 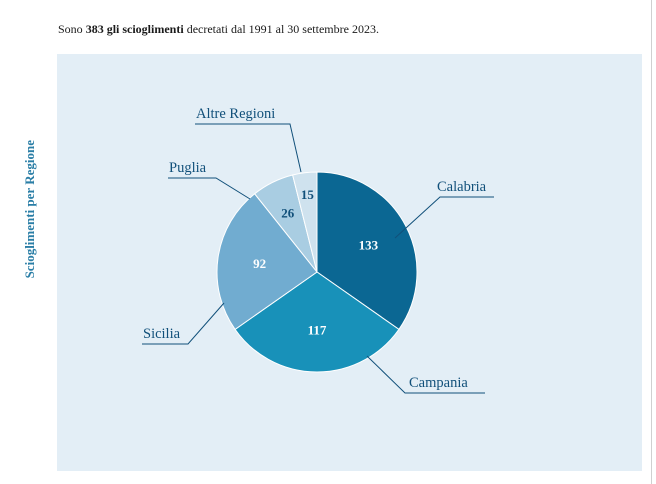 I want to click on callout-line-puglia, so click(x=209, y=188).